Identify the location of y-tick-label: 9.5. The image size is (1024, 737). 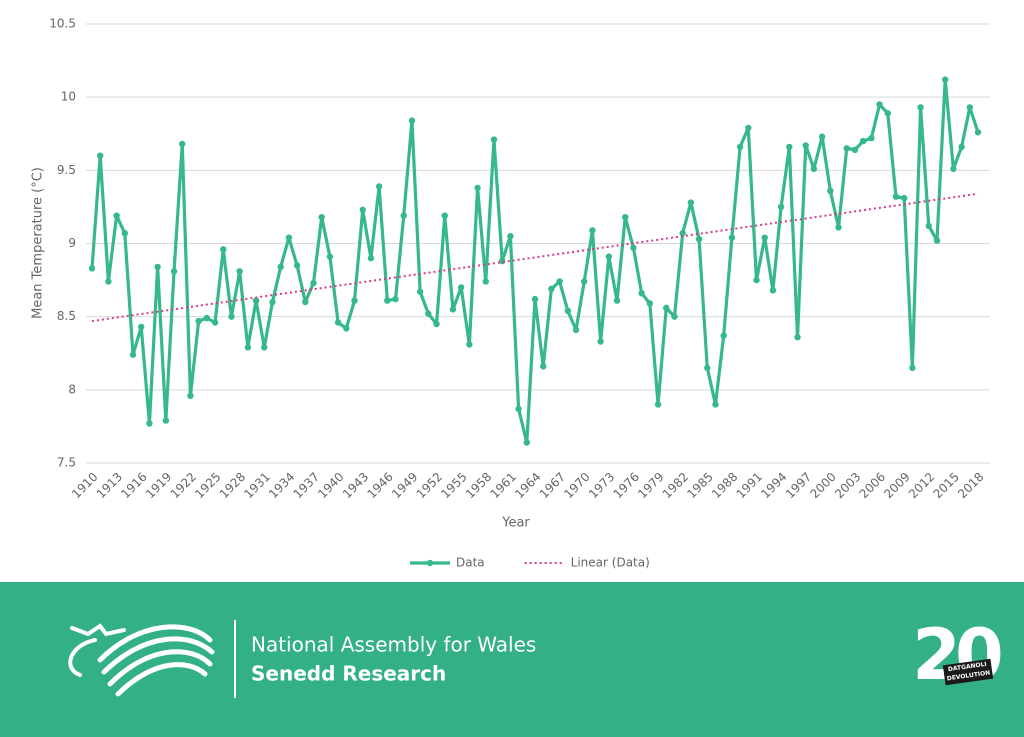
(66, 170).